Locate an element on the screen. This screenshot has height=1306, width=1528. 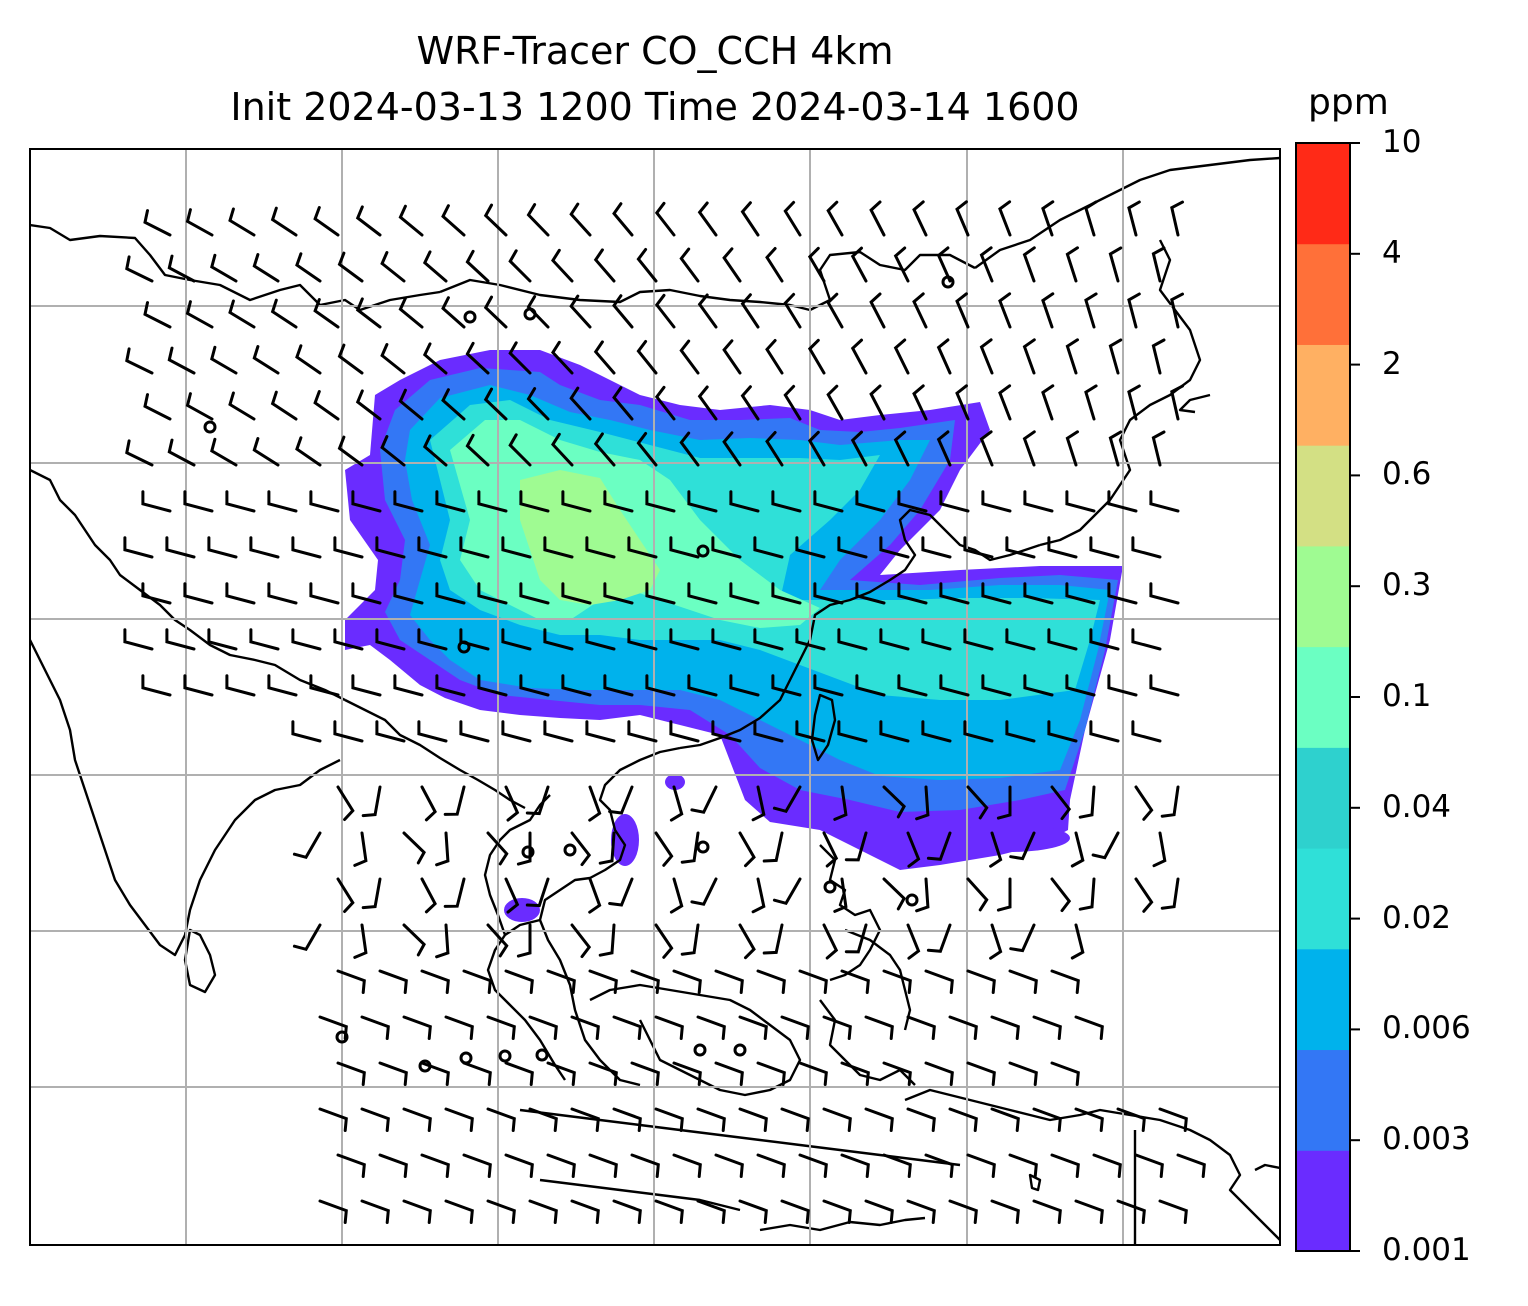
calm-wind-circle is located at coordinates (700, 1050).